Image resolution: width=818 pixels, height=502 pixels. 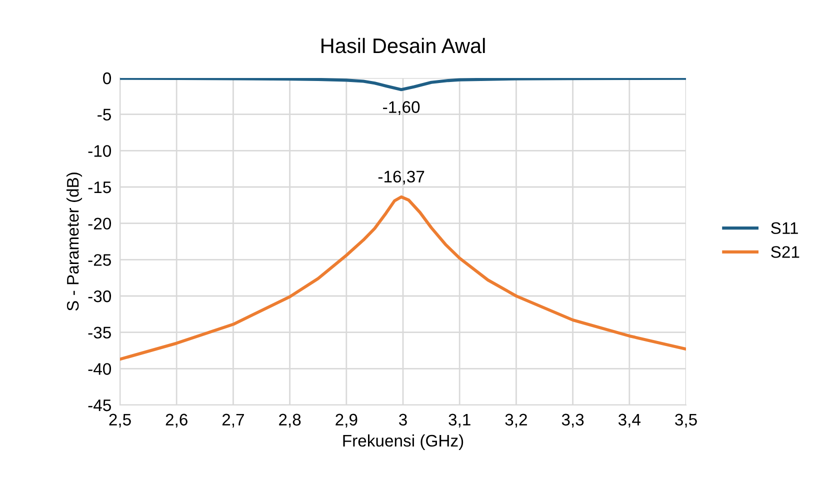 I want to click on y-tick-label: -10, so click(x=100, y=151).